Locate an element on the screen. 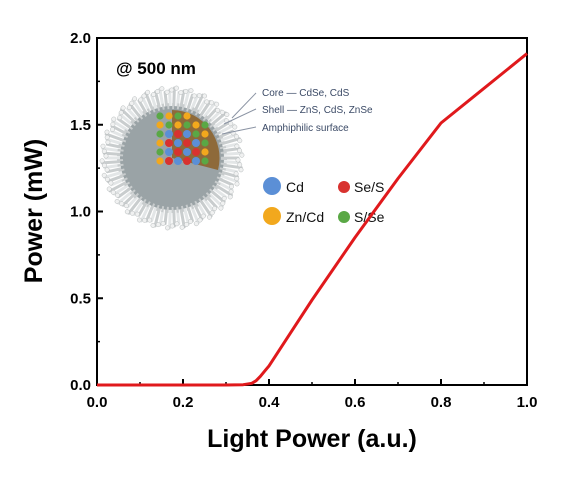 Image resolution: width=587 pixels, height=477 pixels. y-tick-label: 1.0 is located at coordinates (80, 212).